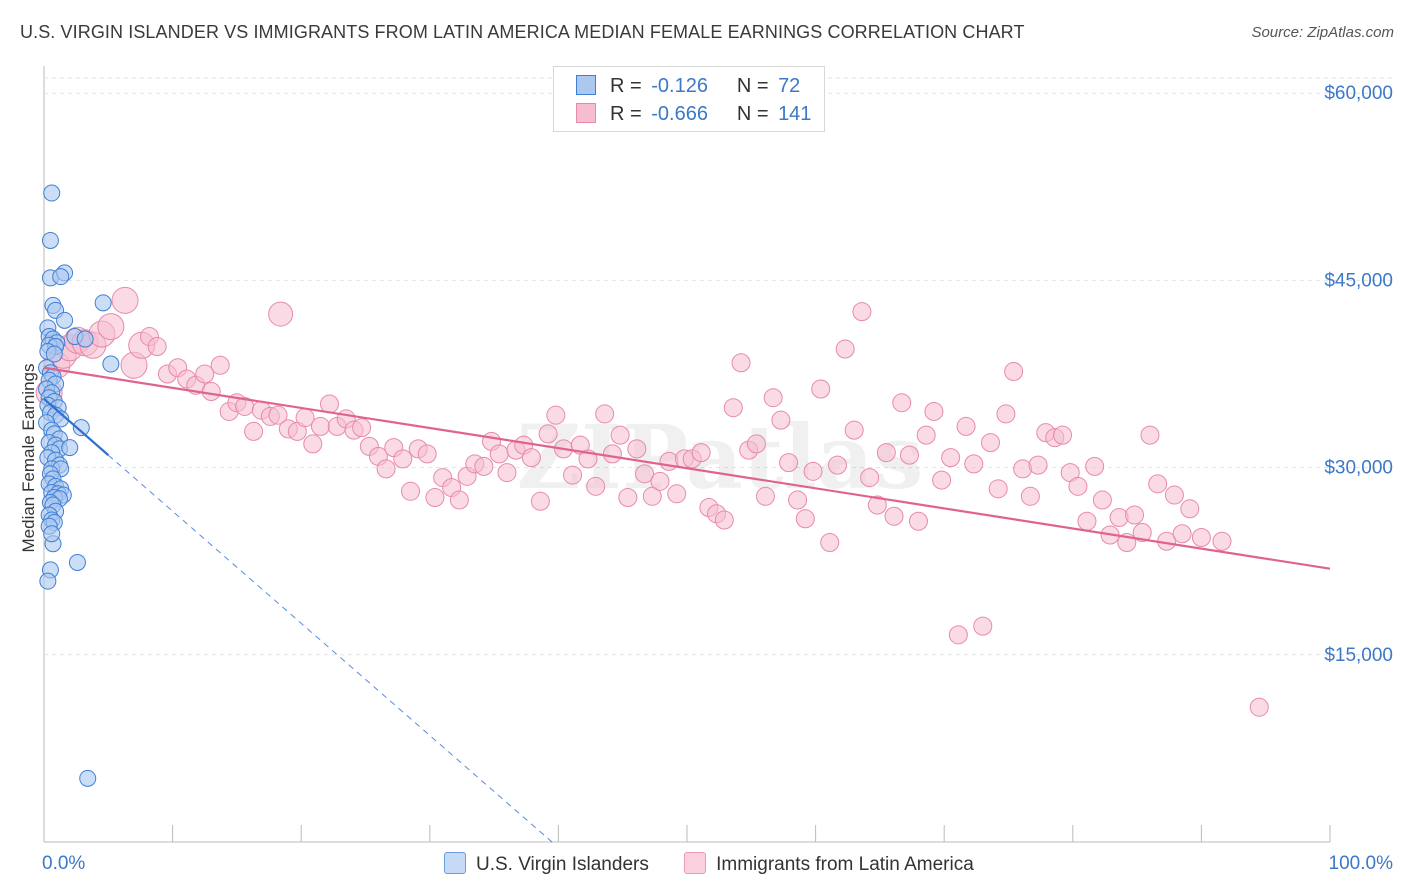  Describe the element at coordinates (752, 86) in the screenshot. I see `legend-n-label: N =` at that location.